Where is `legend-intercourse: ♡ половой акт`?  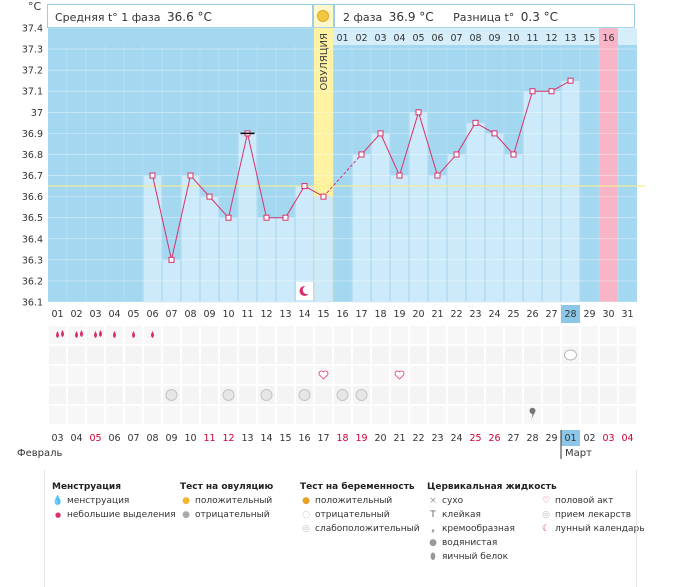 legend-intercourse: ♡ половой акт is located at coordinates (577, 501).